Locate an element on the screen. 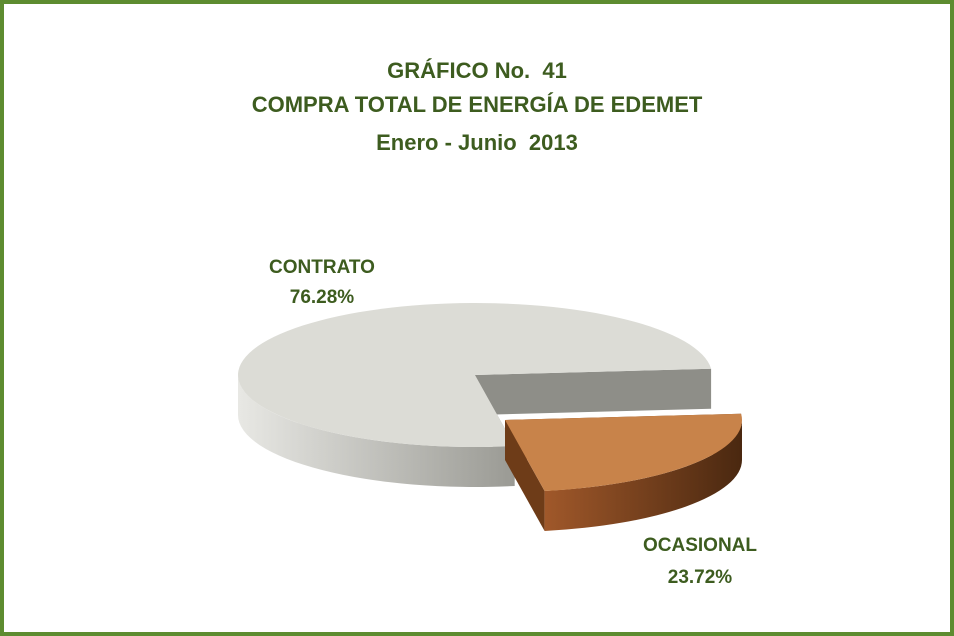 This screenshot has width=954, height=636. slice-label: OCASIONAL is located at coordinates (700, 545).